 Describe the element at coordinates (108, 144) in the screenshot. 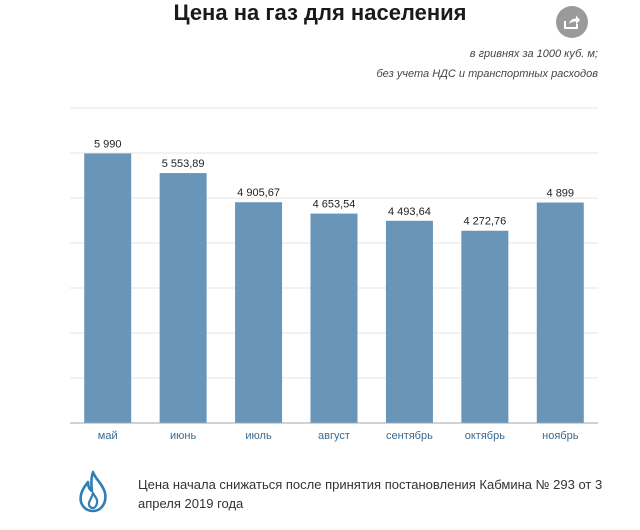

I see `data-label: 5 990` at that location.